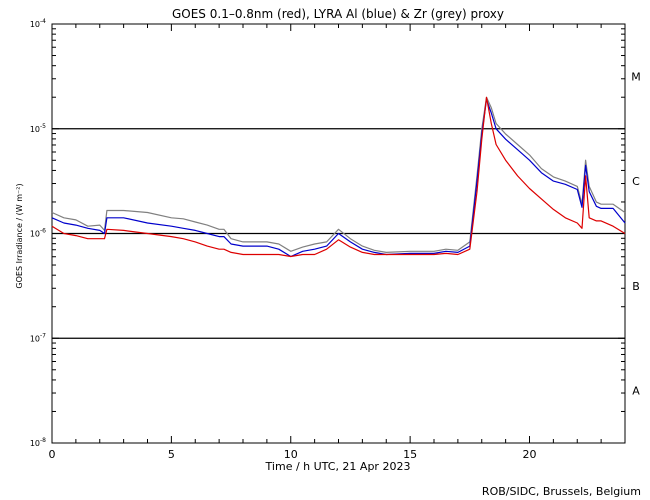 Image resolution: width=650 pixels, height=500 pixels. What do you see at coordinates (171, 454) in the screenshot?
I see `x-tick-label: 5` at bounding box center [171, 454].